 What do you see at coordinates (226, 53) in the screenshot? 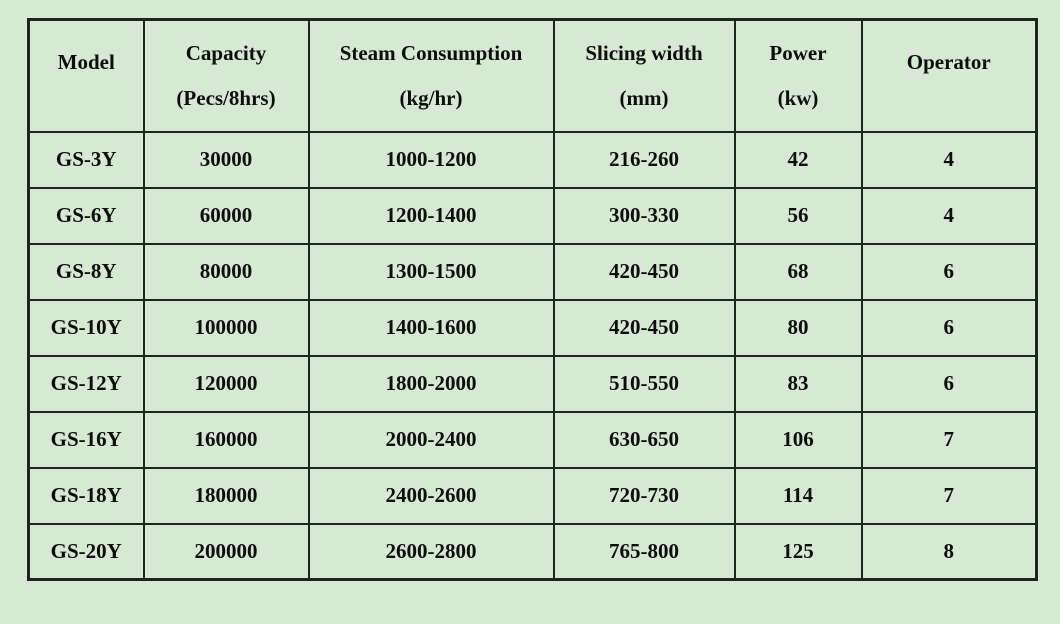
I see `header-capacity-title: Capacity` at bounding box center [226, 53].